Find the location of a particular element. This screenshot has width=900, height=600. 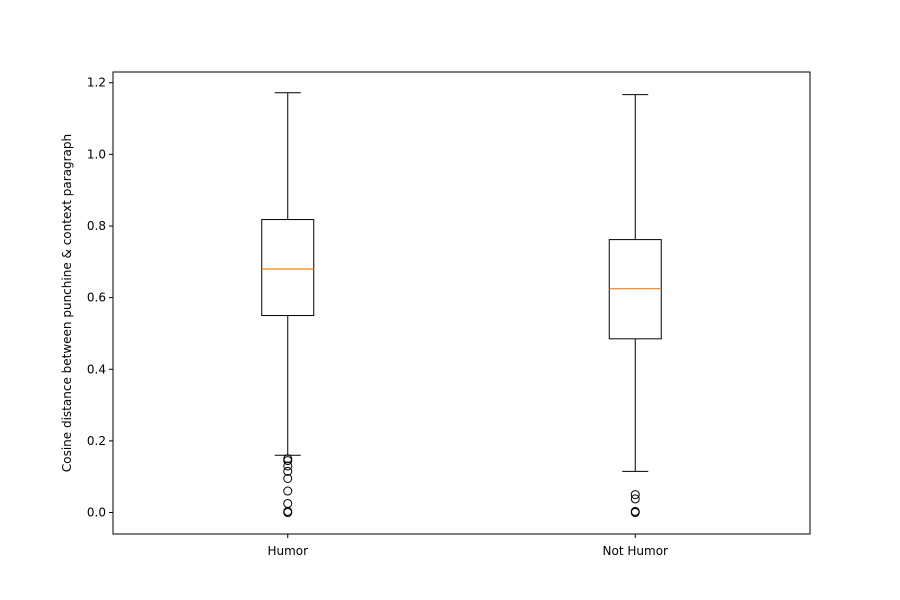

box-iqr is located at coordinates (288, 268).